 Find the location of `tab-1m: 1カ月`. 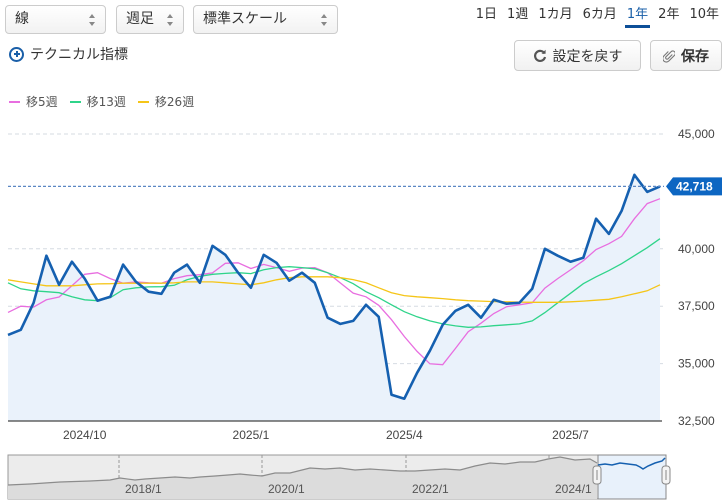

tab-1m: 1カ月 is located at coordinates (555, 14).